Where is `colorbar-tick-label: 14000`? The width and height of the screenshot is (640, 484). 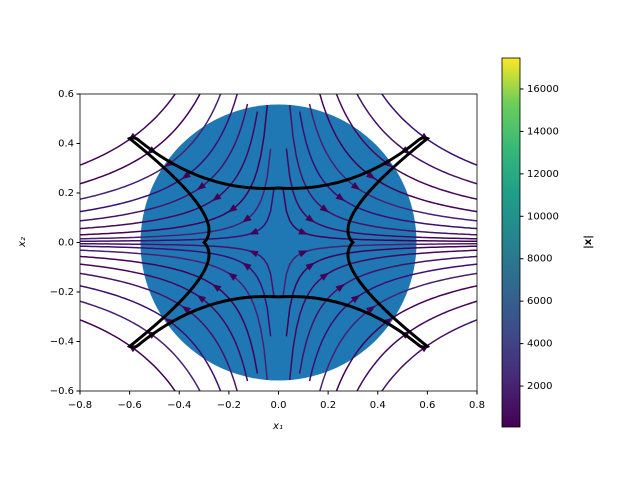 colorbar-tick-label: 14000 is located at coordinates (543, 131).